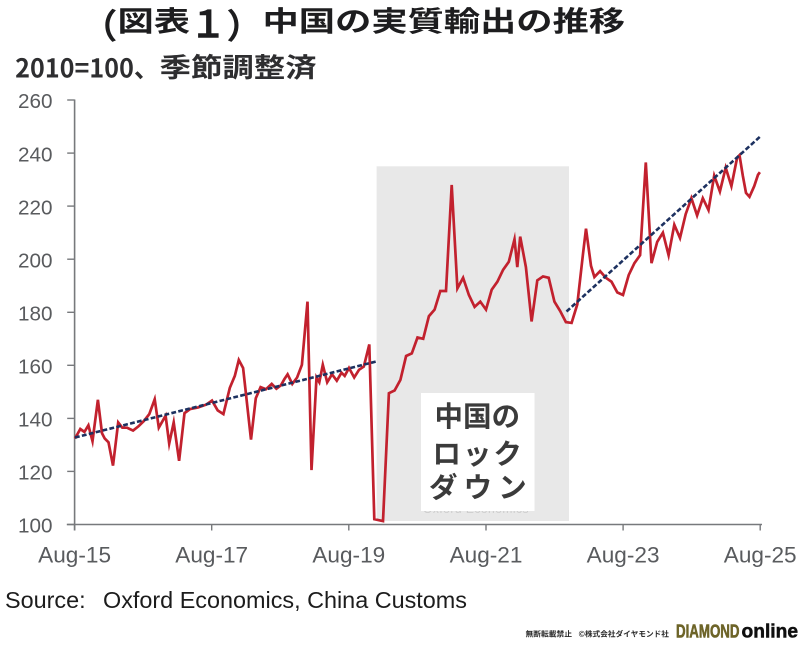 This screenshot has height=651, width=800. I want to click on svg-text: 260, so click(35, 101).